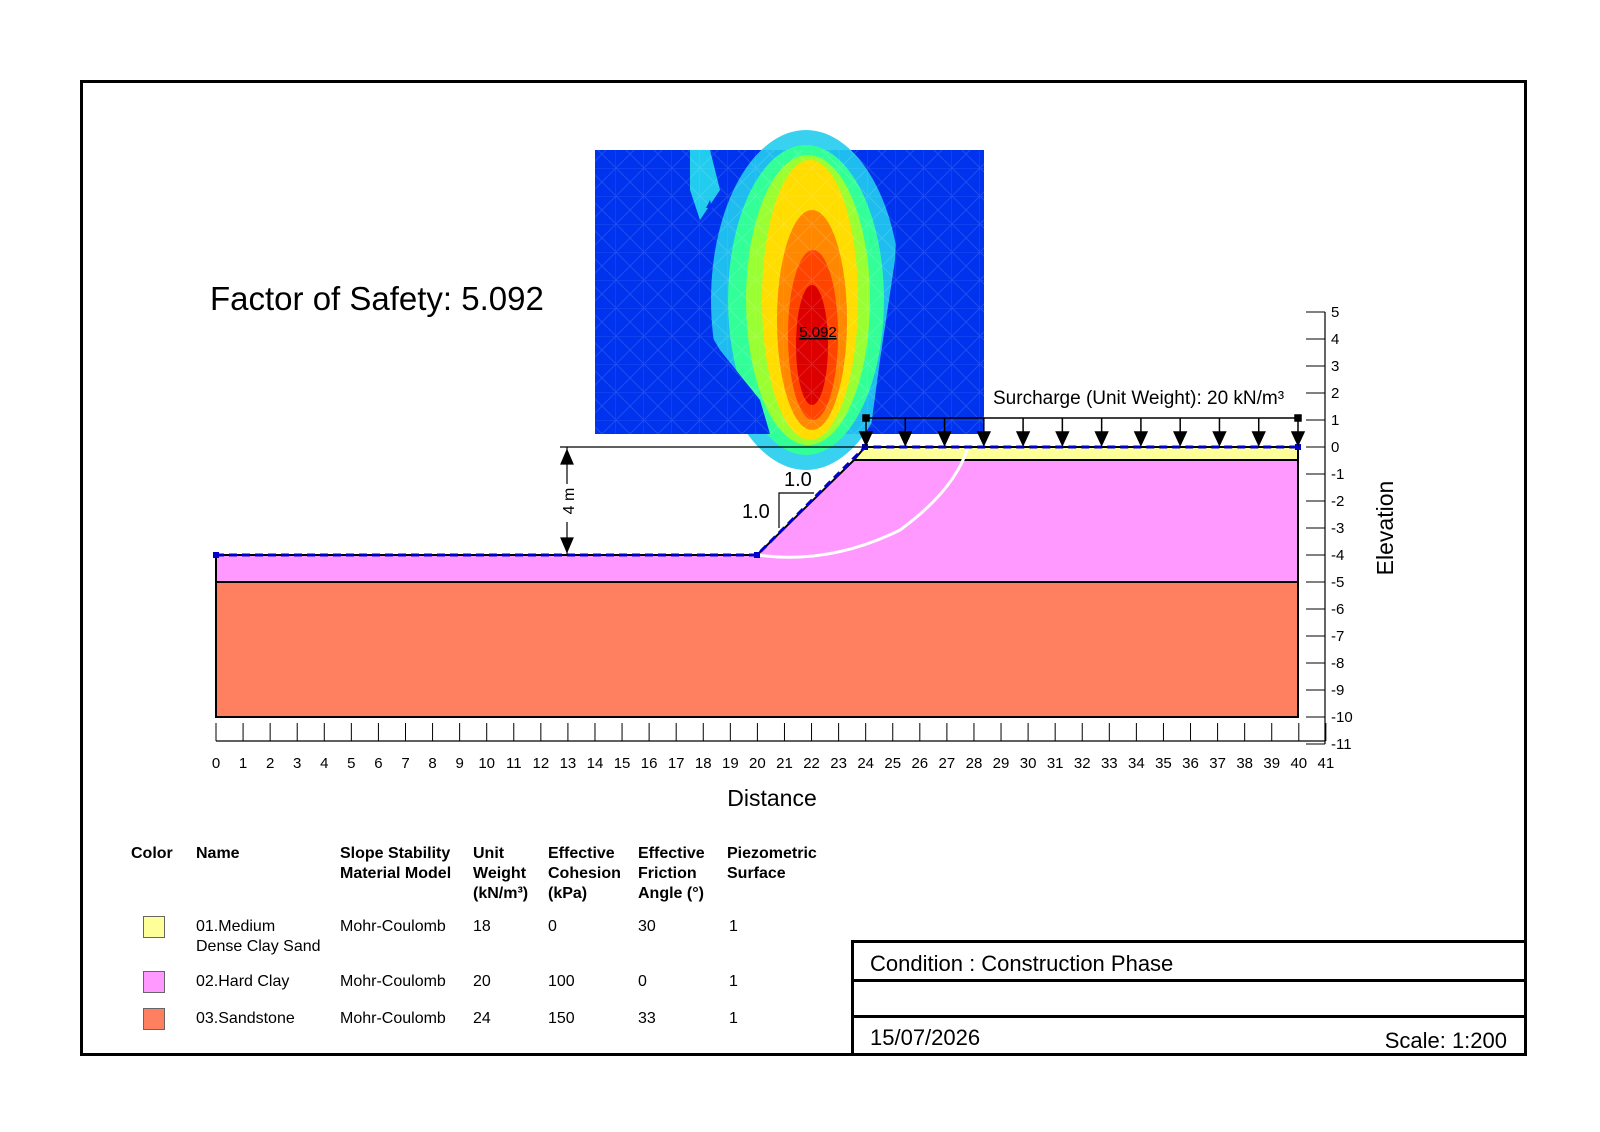  What do you see at coordinates (974, 763) in the screenshot?
I see `x-tick-label: 28` at bounding box center [974, 763].